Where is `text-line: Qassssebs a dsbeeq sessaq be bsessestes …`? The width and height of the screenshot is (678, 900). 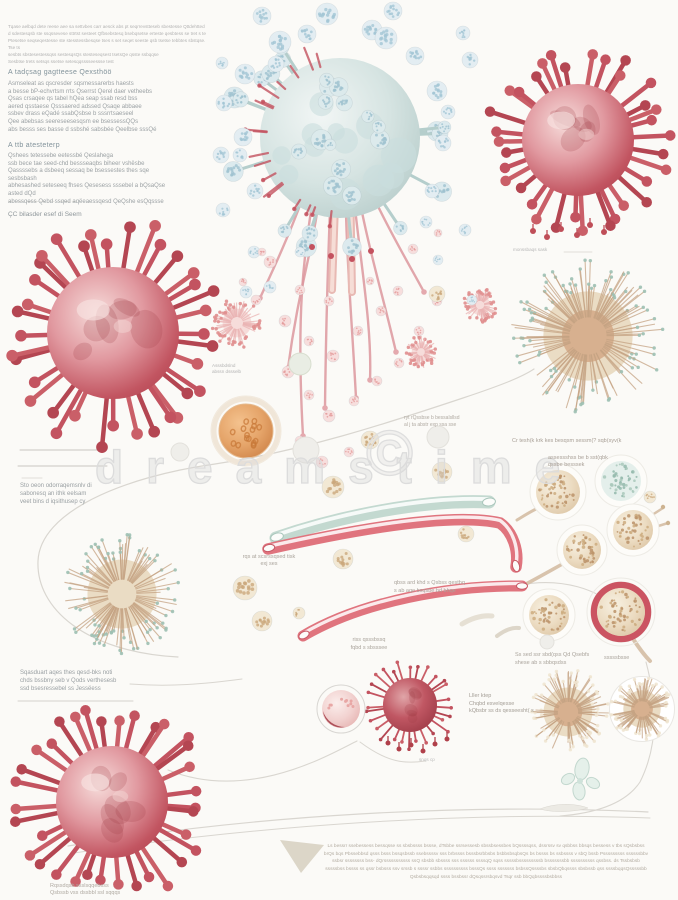
text-line: Qassssebs a dsbeeq sessaq be bsessestes … is located at coordinates (79, 175).